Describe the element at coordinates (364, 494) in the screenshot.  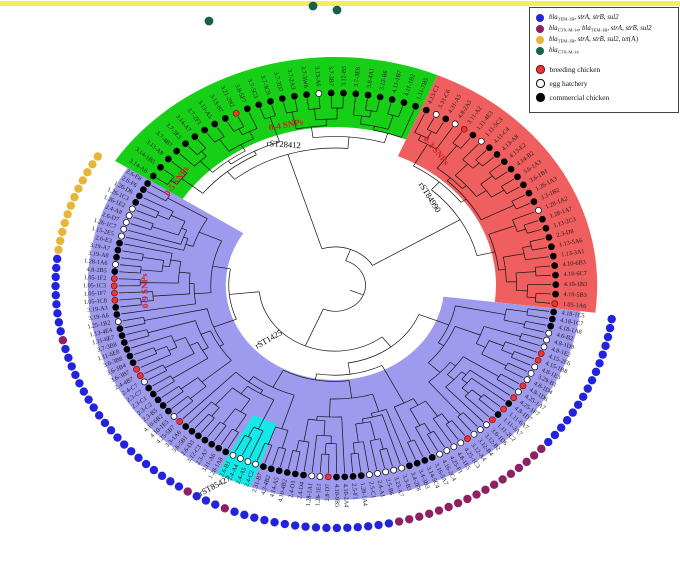
I see `tip-label: 1.28-1A4` at that location.